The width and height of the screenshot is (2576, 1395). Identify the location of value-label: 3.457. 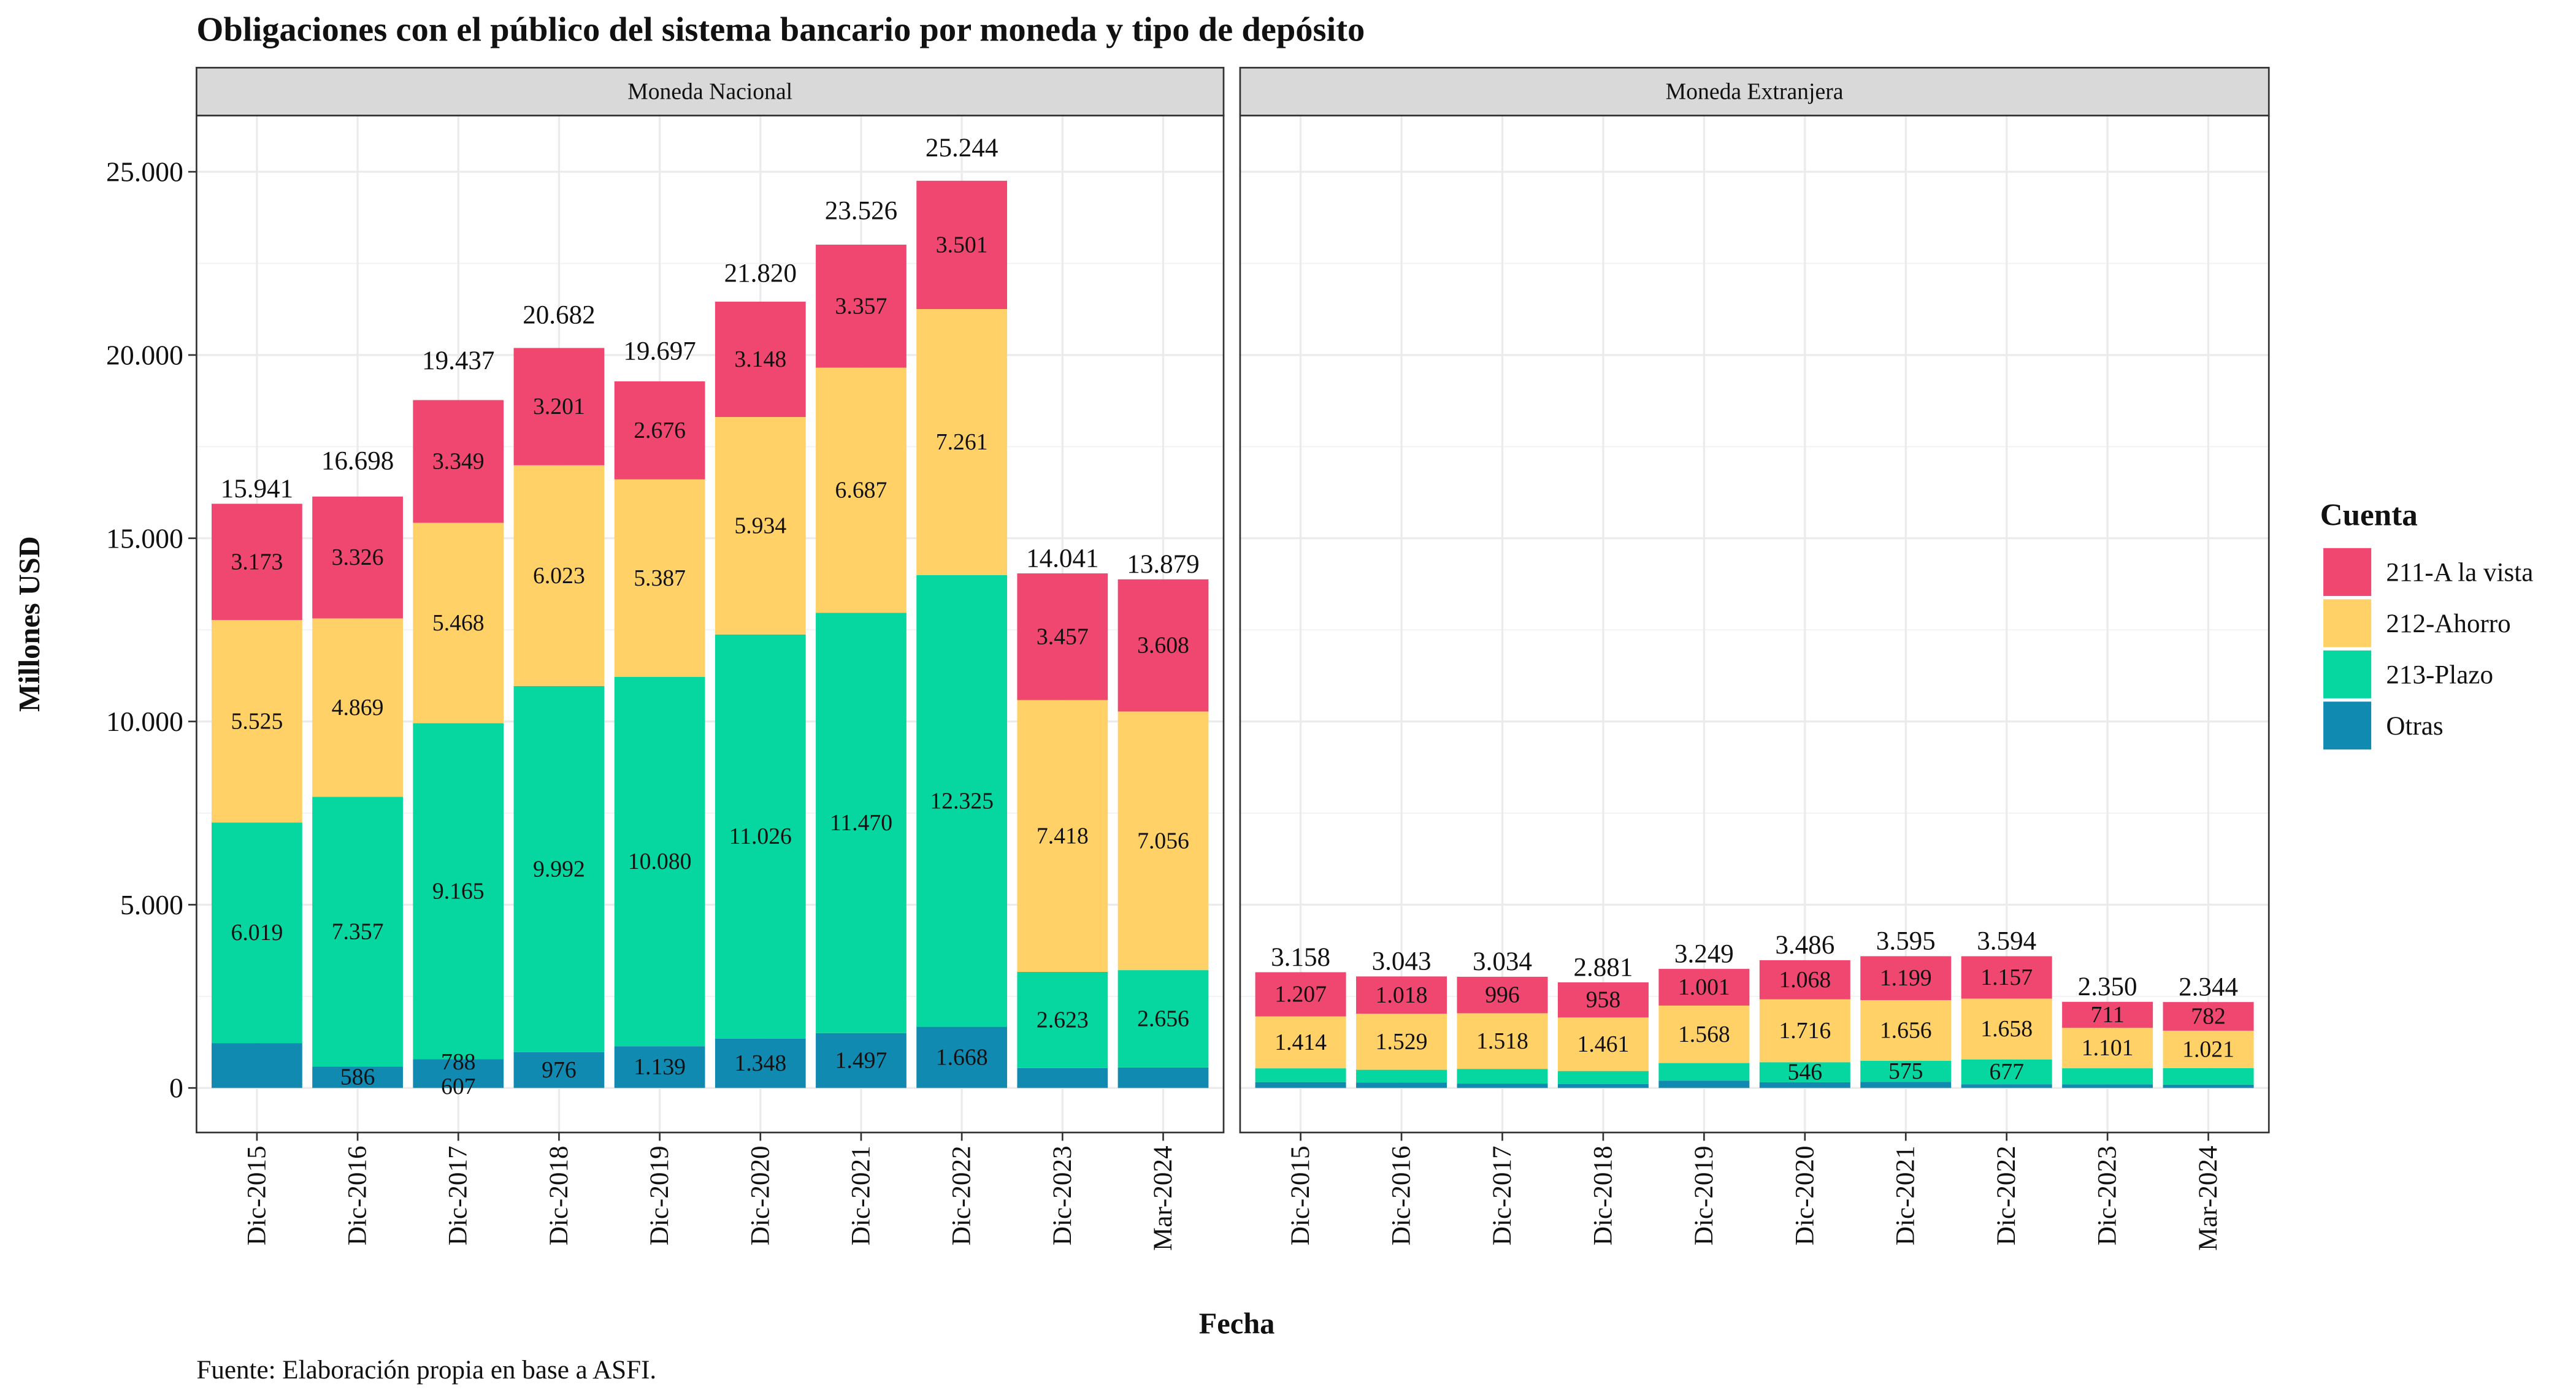
(1063, 637).